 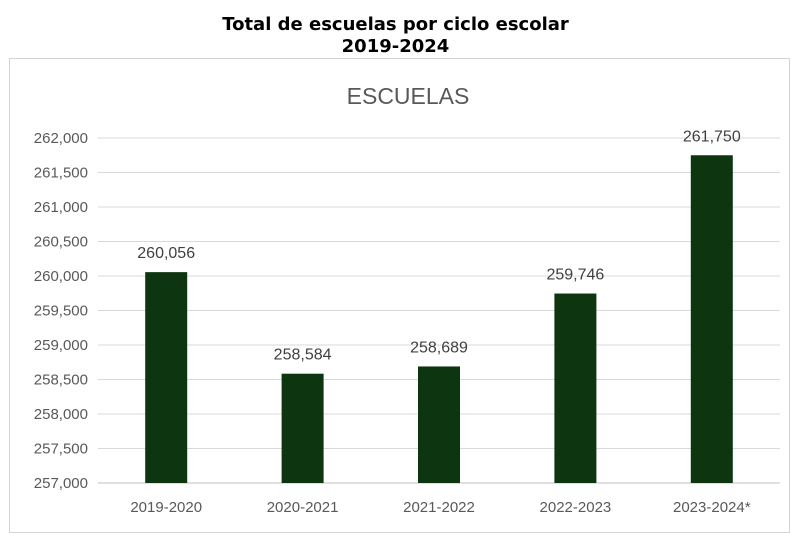 I want to click on x-tick-label: 2021-2022, so click(x=439, y=507).